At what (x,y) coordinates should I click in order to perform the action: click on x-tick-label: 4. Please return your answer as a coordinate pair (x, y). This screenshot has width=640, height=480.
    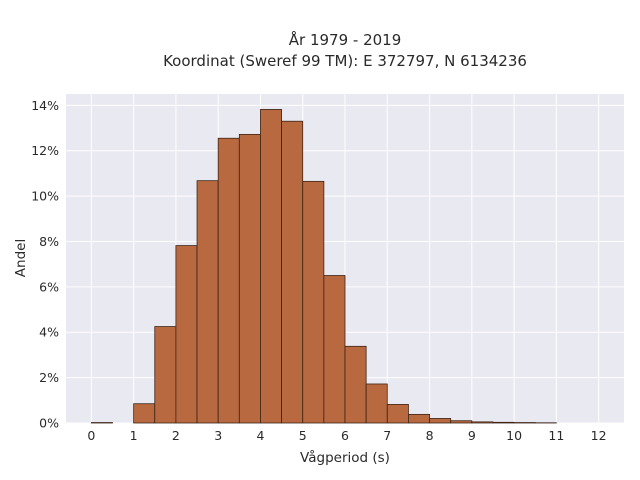
    Looking at the image, I should click on (260, 435).